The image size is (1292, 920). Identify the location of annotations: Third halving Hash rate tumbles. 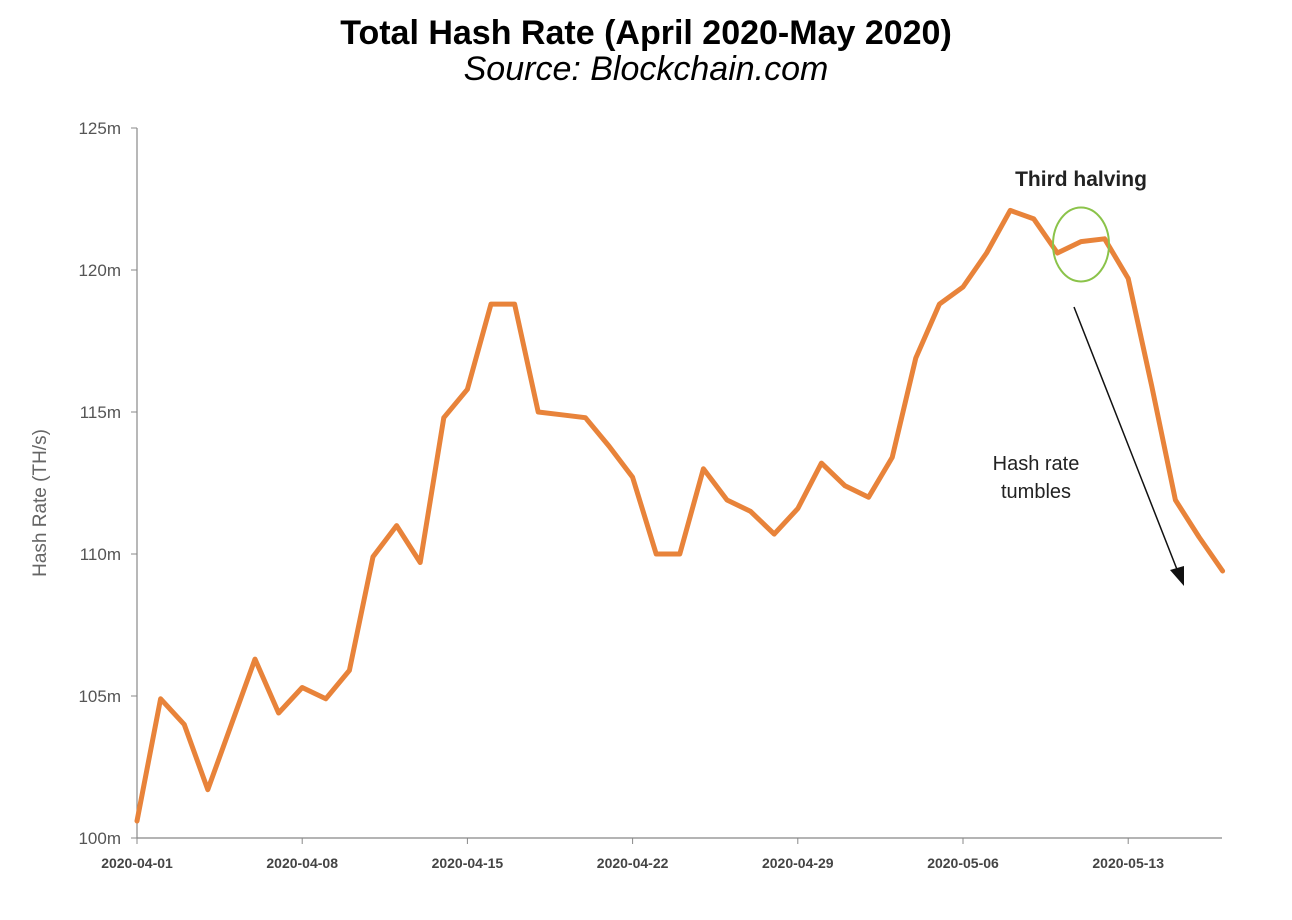
(1088, 377).